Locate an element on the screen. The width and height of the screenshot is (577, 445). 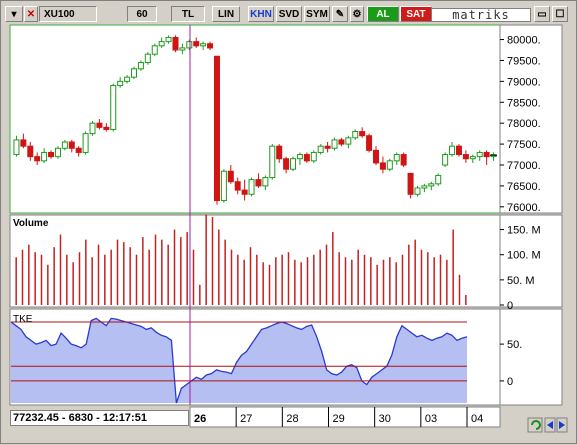
minimize-icon: ▭ is located at coordinates (542, 14).